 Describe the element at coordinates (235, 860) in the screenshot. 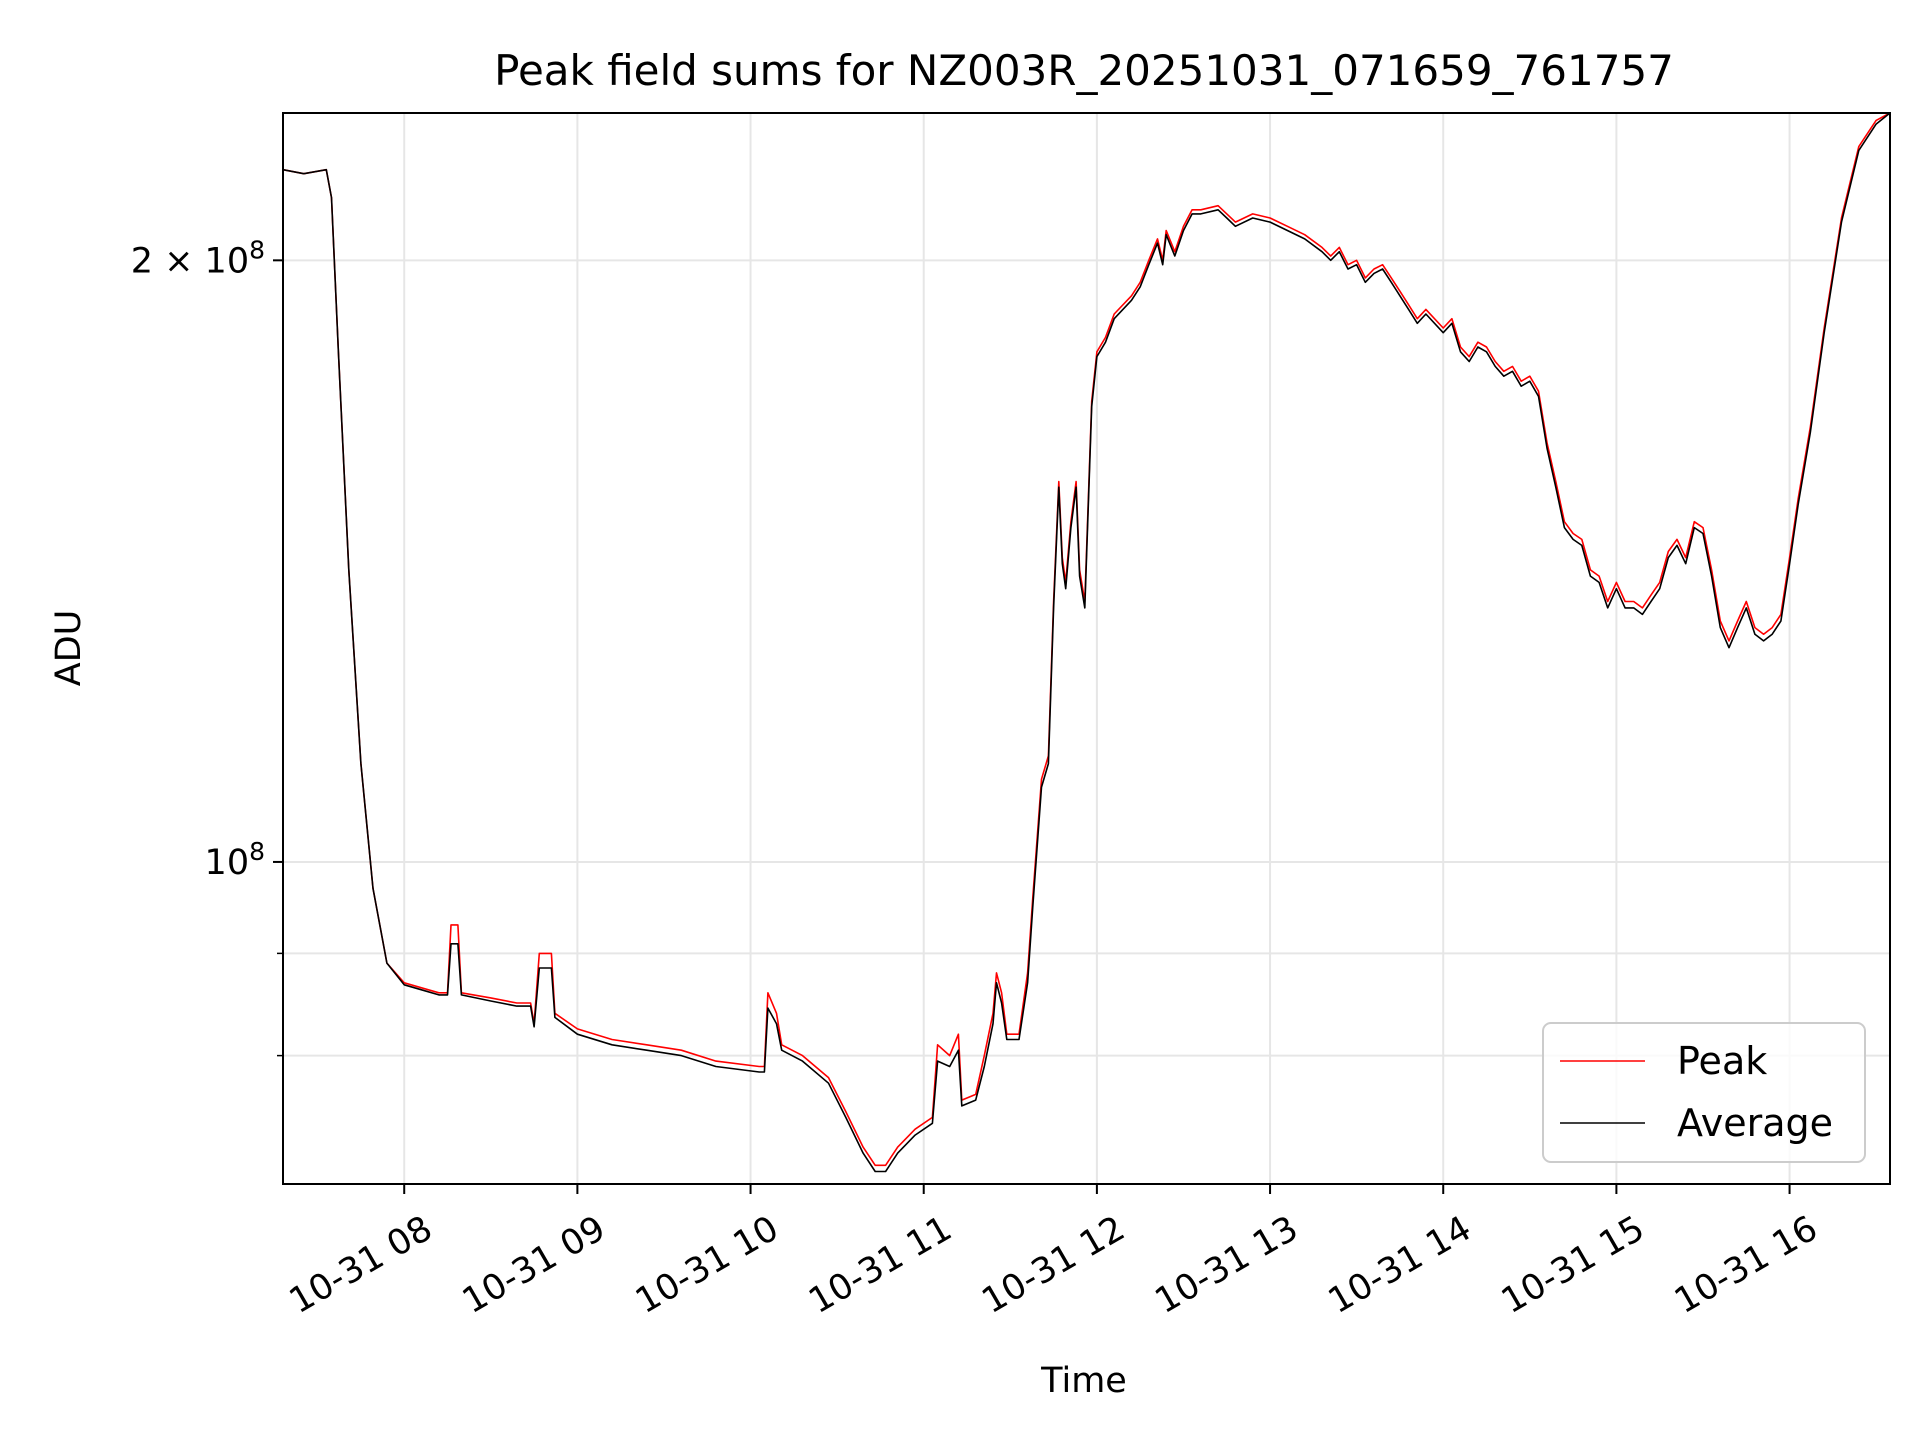

I see `y-tick-label: 108` at that location.